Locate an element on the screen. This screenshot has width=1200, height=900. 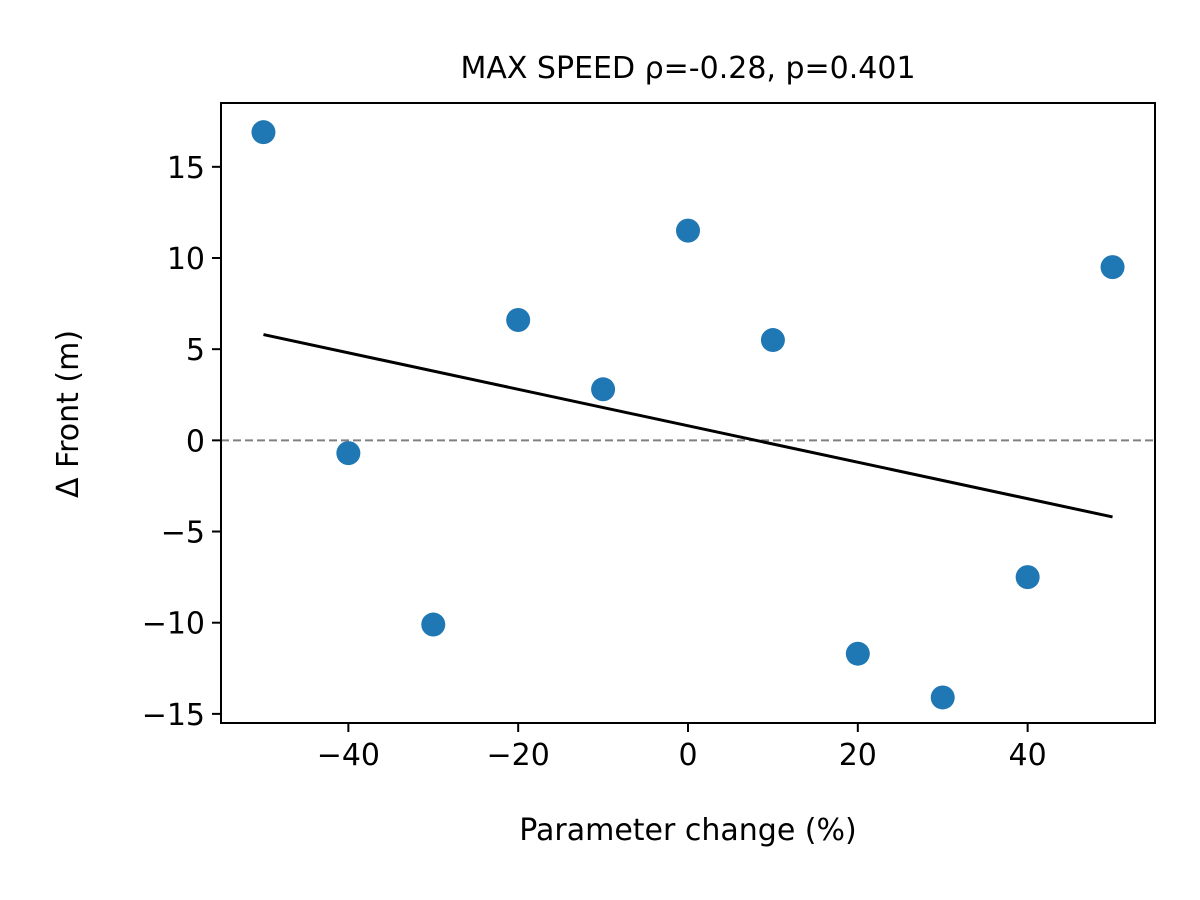
x-tick-label: −40 is located at coordinates (348, 755).